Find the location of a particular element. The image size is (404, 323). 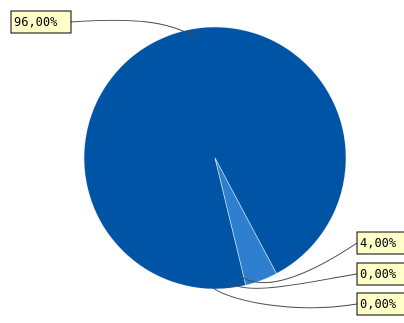

data-label-4: 0,00% is located at coordinates (380, 304).